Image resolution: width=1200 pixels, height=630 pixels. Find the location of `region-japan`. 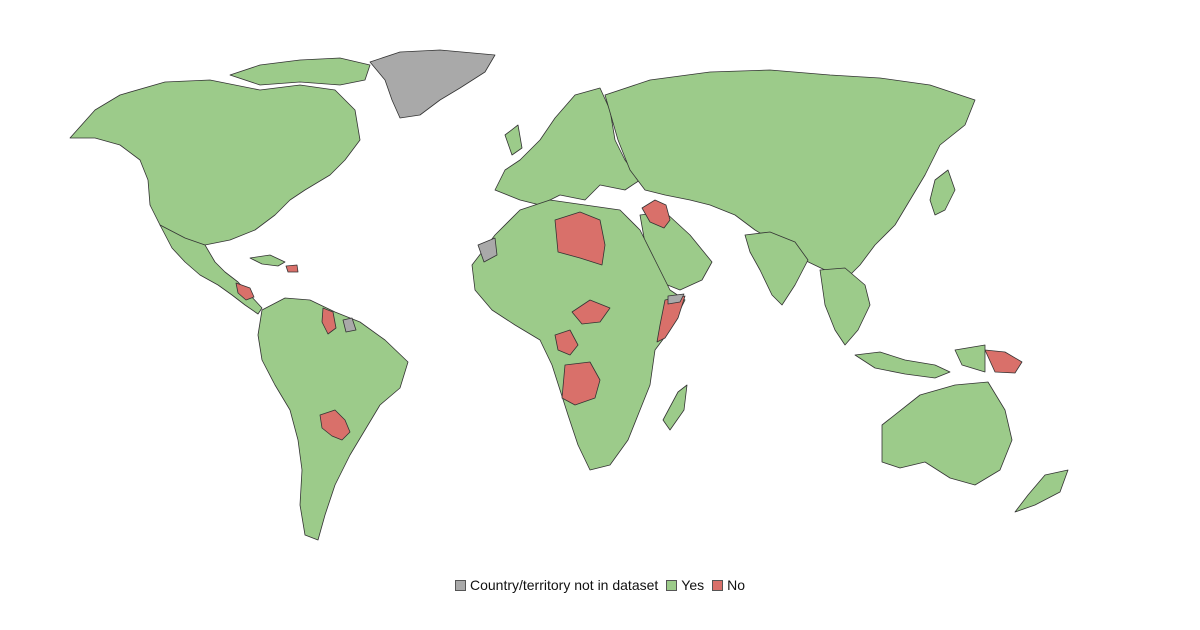

region-japan is located at coordinates (942, 192).